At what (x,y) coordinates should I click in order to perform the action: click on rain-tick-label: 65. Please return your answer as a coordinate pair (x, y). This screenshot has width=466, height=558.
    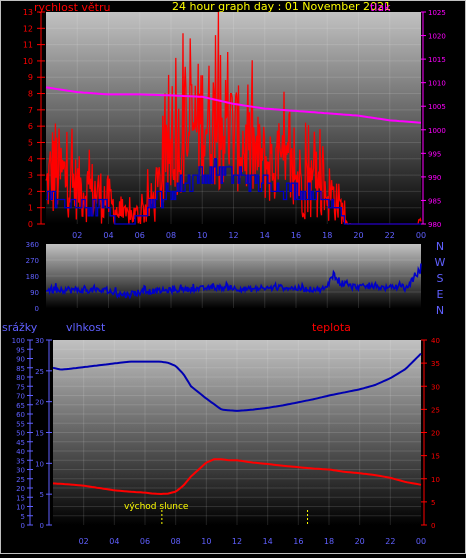
    Looking at the image, I should click on (20, 406).